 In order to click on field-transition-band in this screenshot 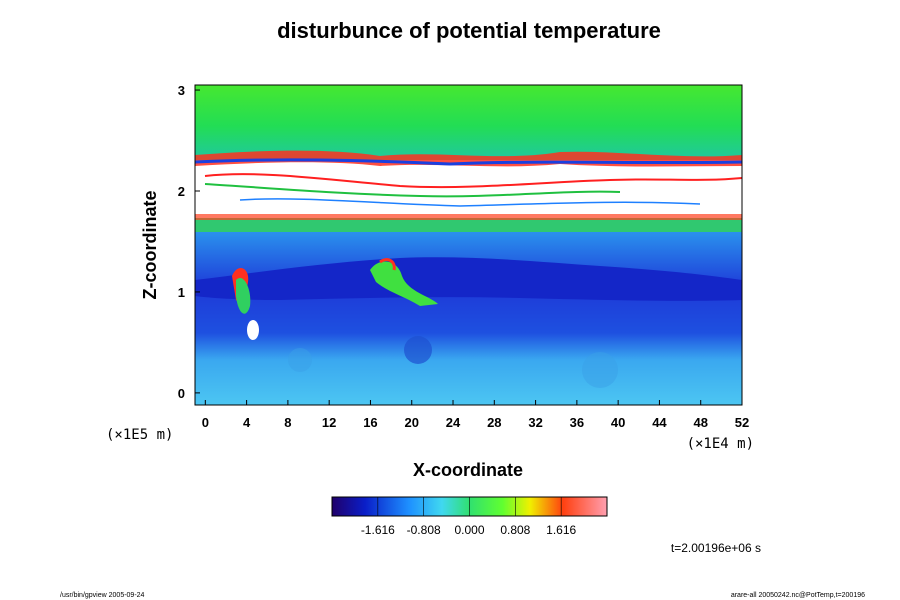, I will do `click(468, 225)`.